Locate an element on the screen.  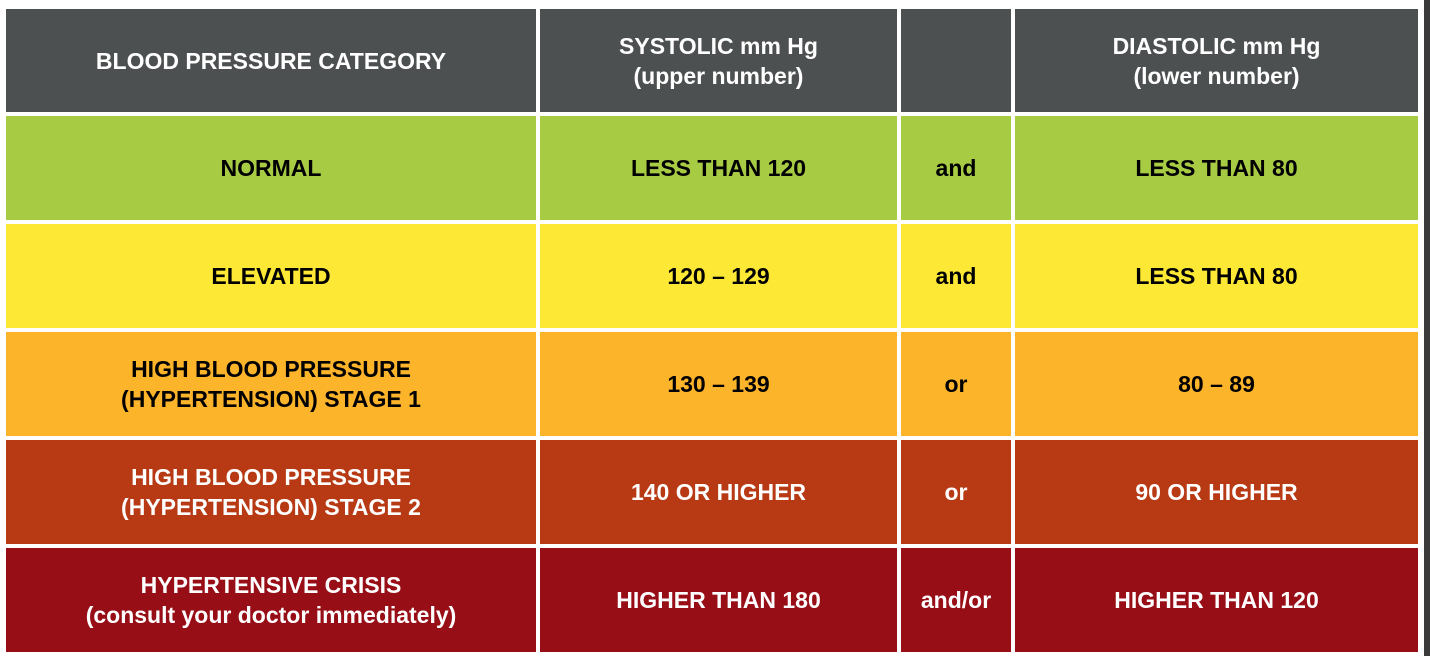
category-cell: ELEVATED is located at coordinates (271, 276).